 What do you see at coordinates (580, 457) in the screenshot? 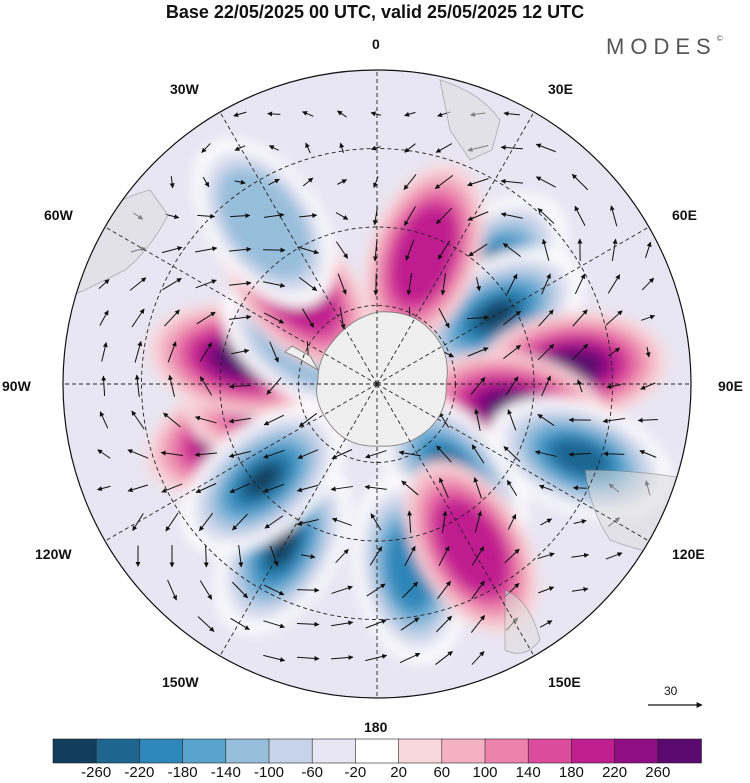
I see `anomaly-contour` at bounding box center [580, 457].